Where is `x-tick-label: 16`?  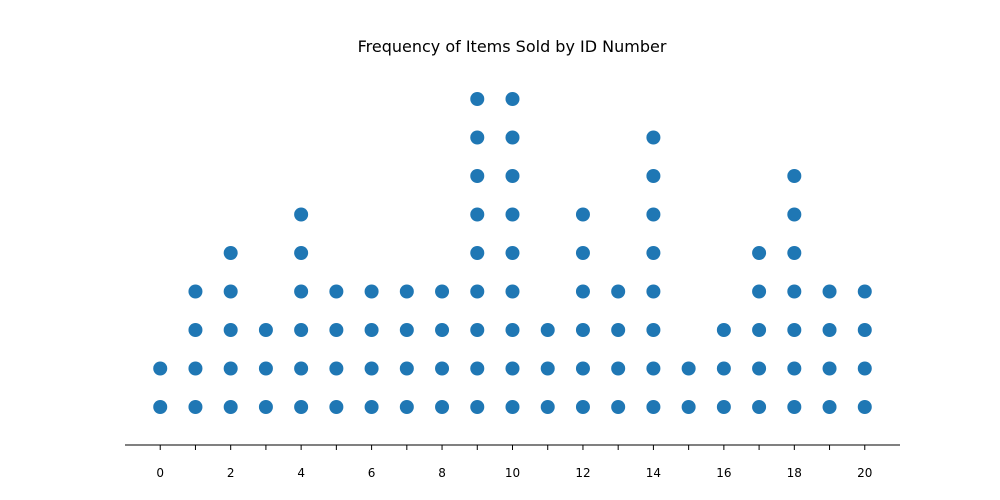
x-tick-label: 16 is located at coordinates (723, 473).